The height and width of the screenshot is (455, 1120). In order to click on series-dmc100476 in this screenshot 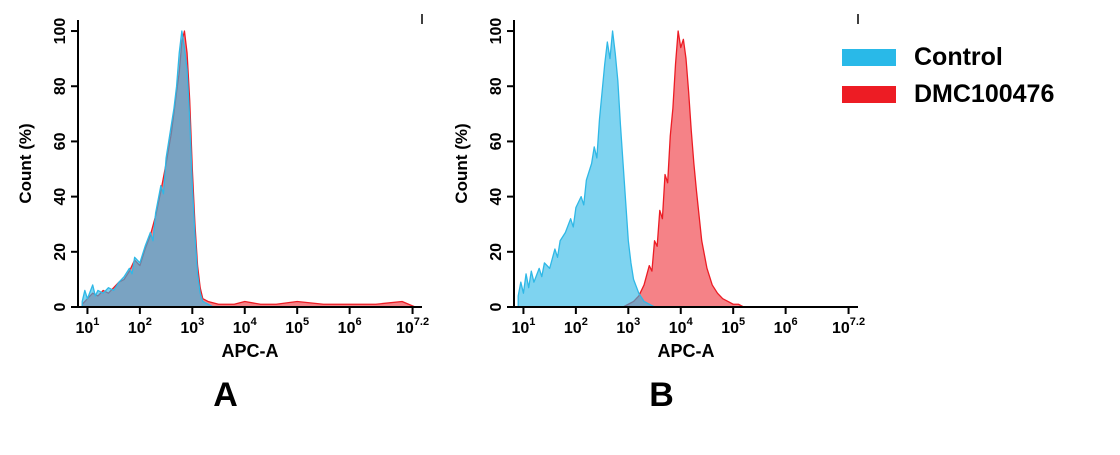, I will do `click(683, 169)`.